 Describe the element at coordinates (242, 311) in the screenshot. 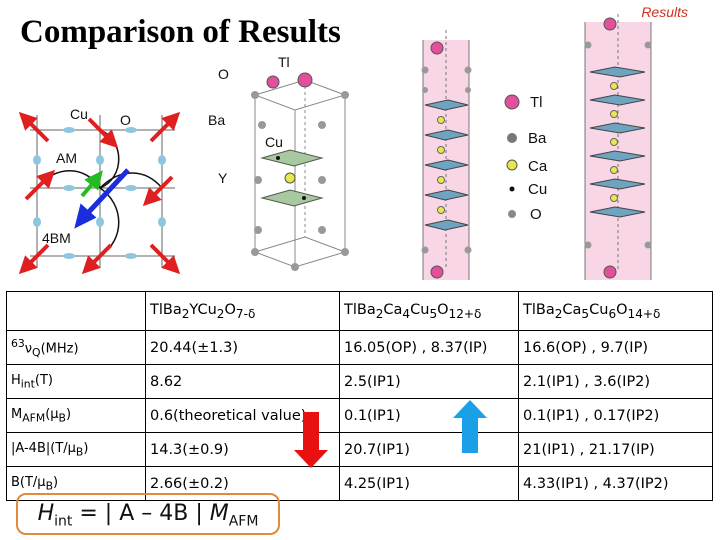

I see `header-compound-1: TlBa2YCu2O7-δ` at that location.